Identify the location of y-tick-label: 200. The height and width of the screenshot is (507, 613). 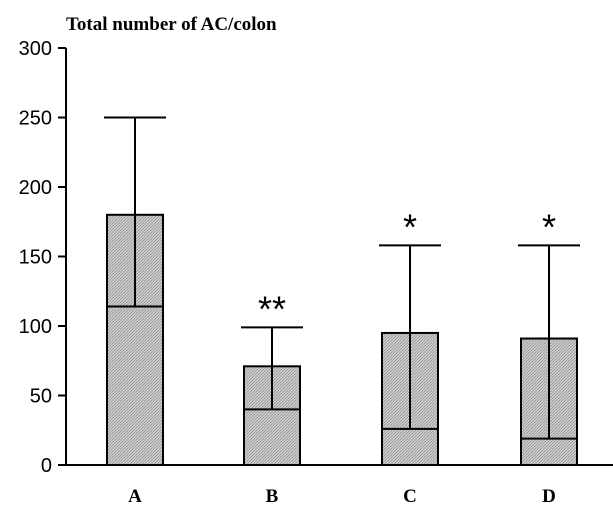
(35, 188).